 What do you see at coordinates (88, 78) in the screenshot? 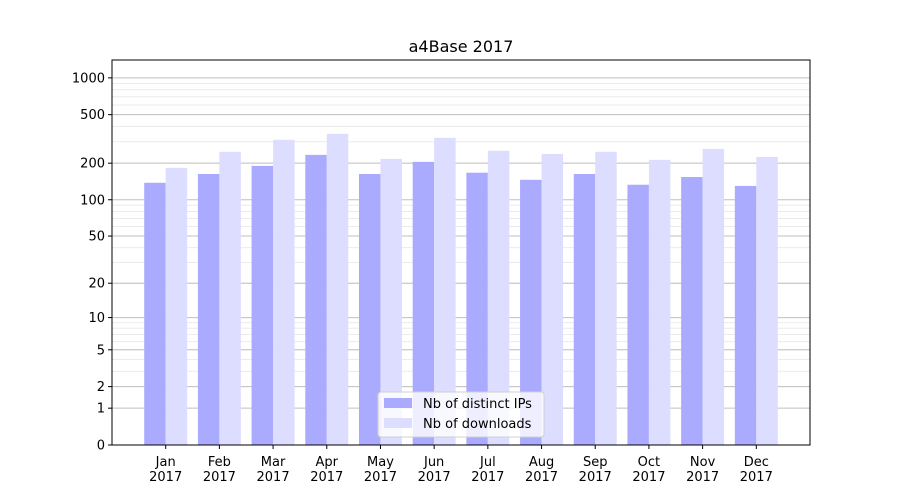
I see `y-tick-label: 1000` at bounding box center [88, 78].